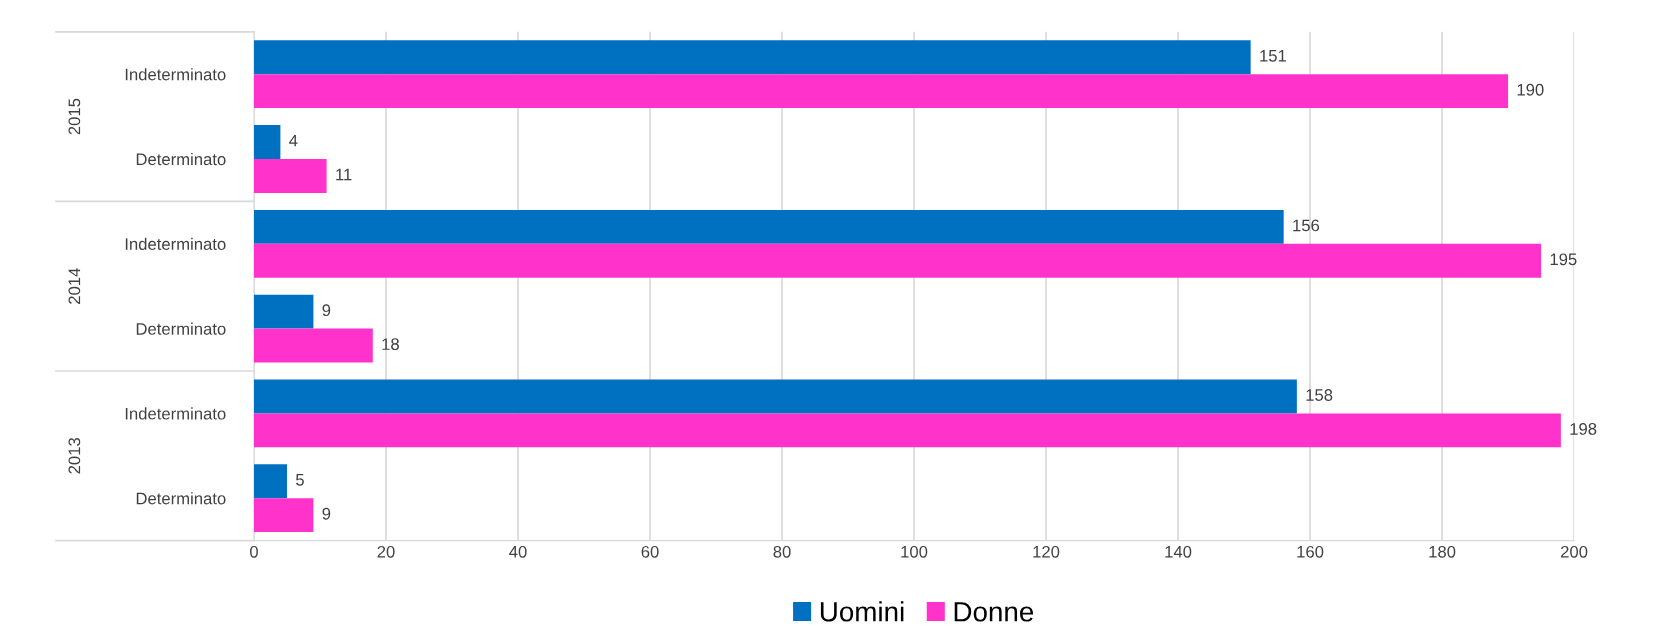 This screenshot has width=1671, height=636. Describe the element at coordinates (1178, 551) in the screenshot. I see `x-tick-label: 140` at that location.